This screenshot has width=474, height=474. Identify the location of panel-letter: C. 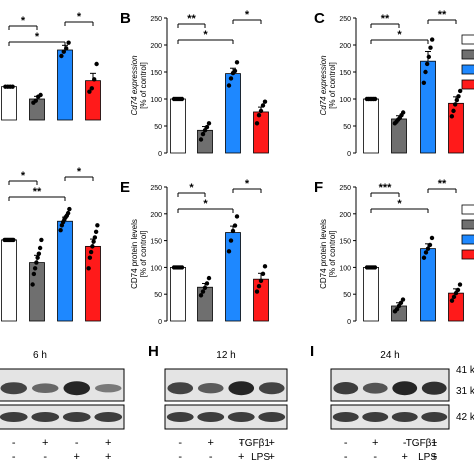
(319, 18).